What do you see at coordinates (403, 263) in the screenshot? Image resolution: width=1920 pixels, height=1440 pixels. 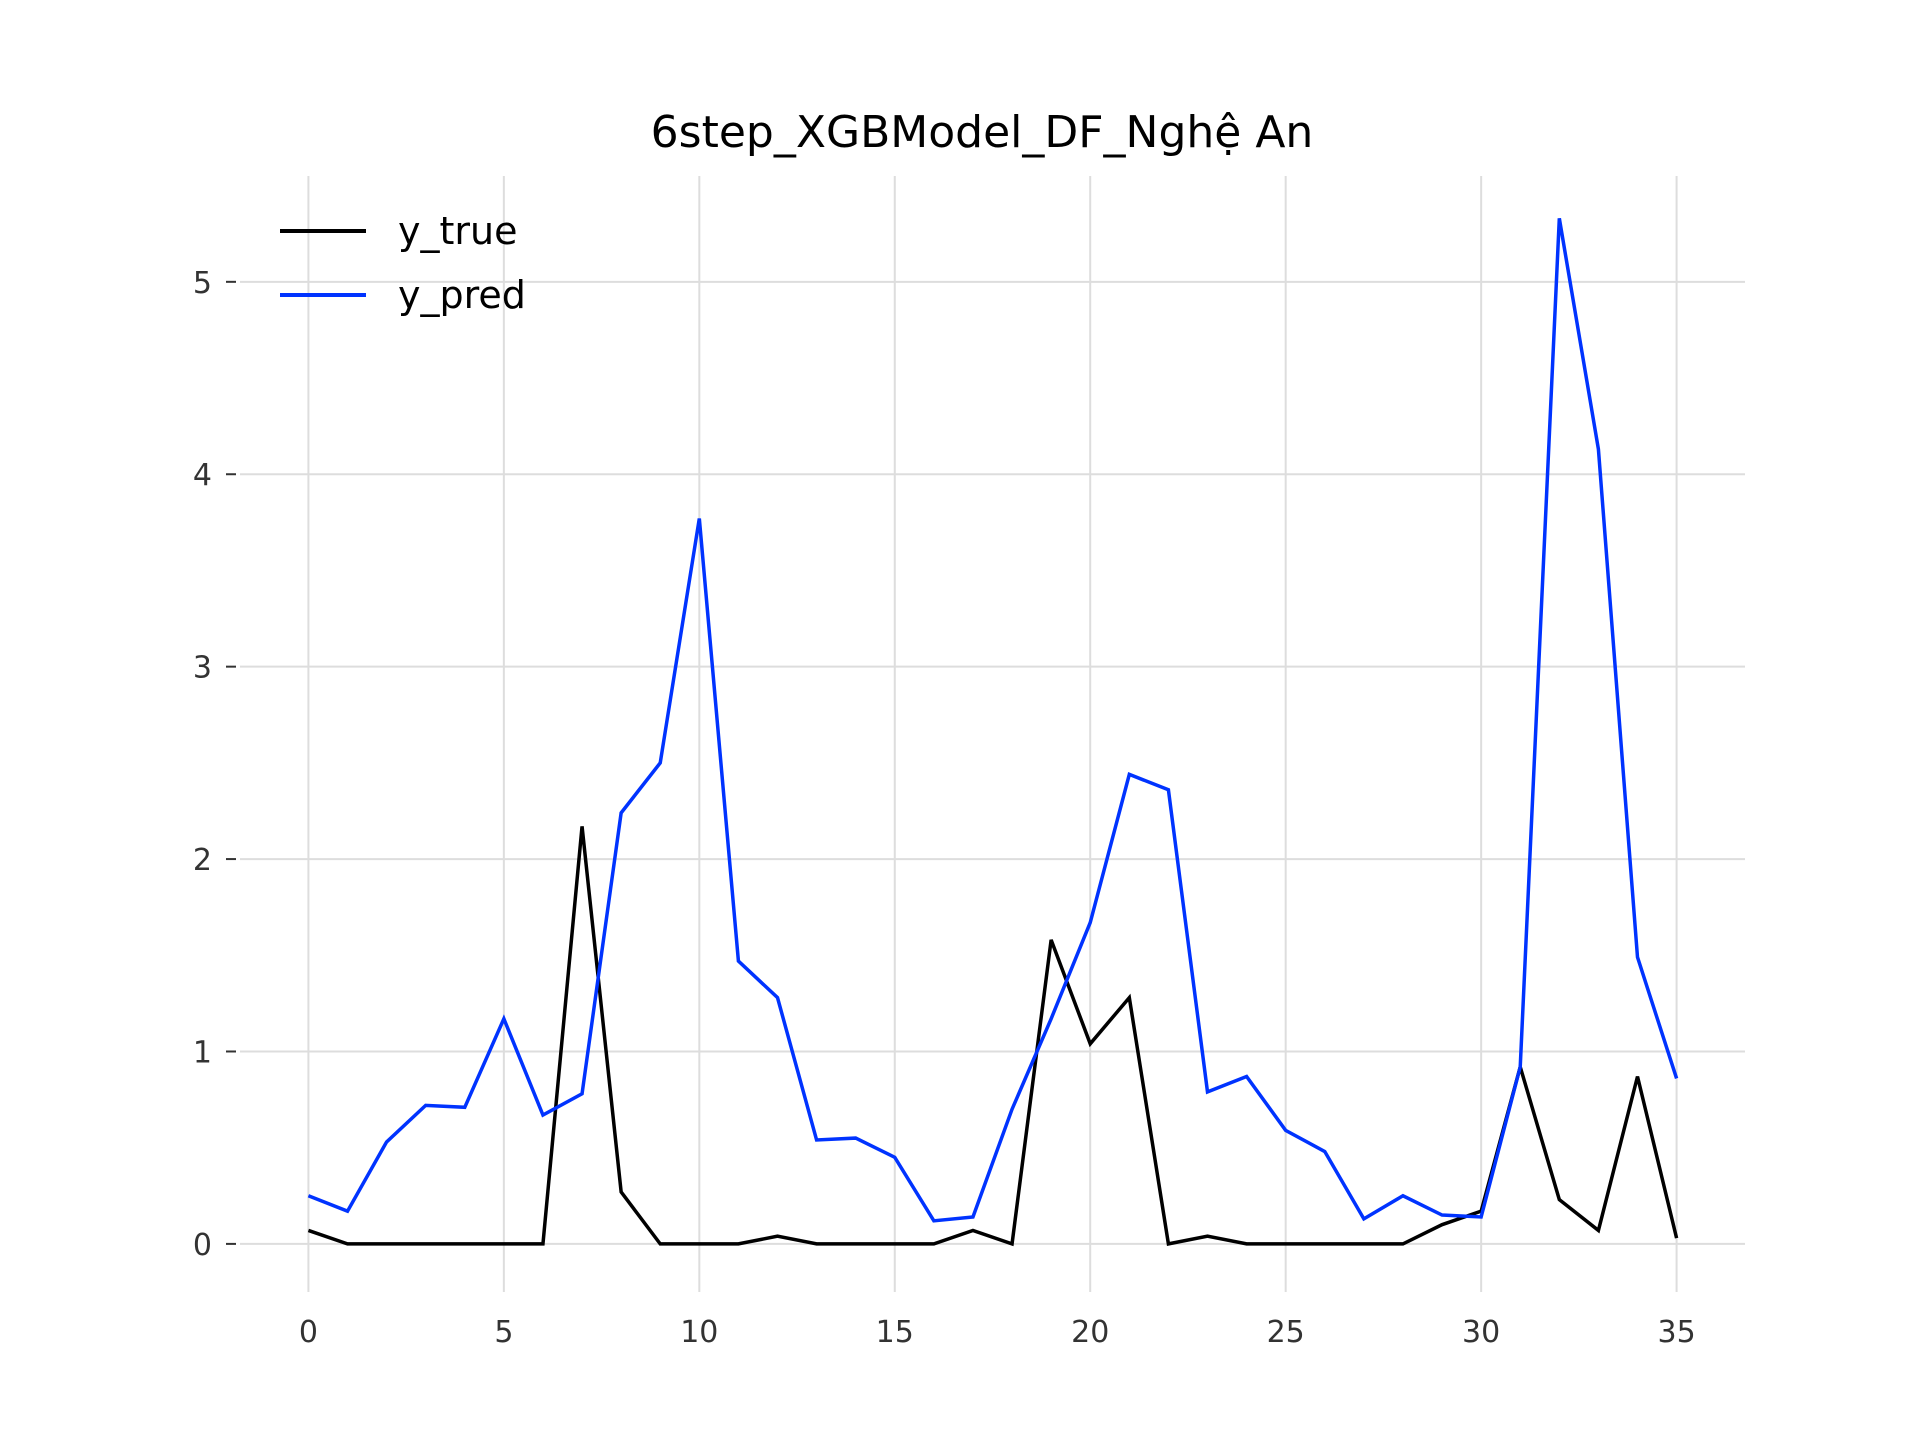 I see `legend: y_true y_pred` at bounding box center [403, 263].